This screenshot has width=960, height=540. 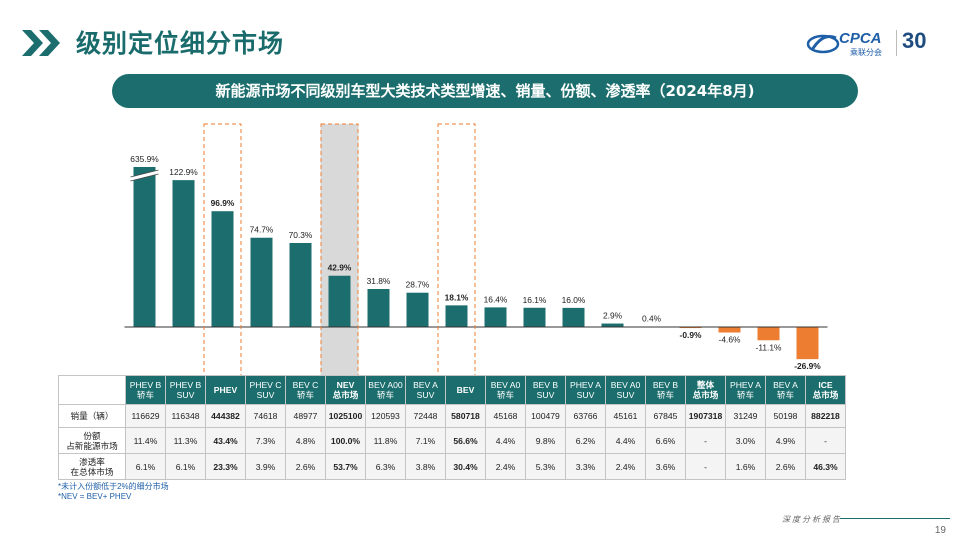 I want to click on table-header-cell: NEV 总市场, so click(x=345, y=390).